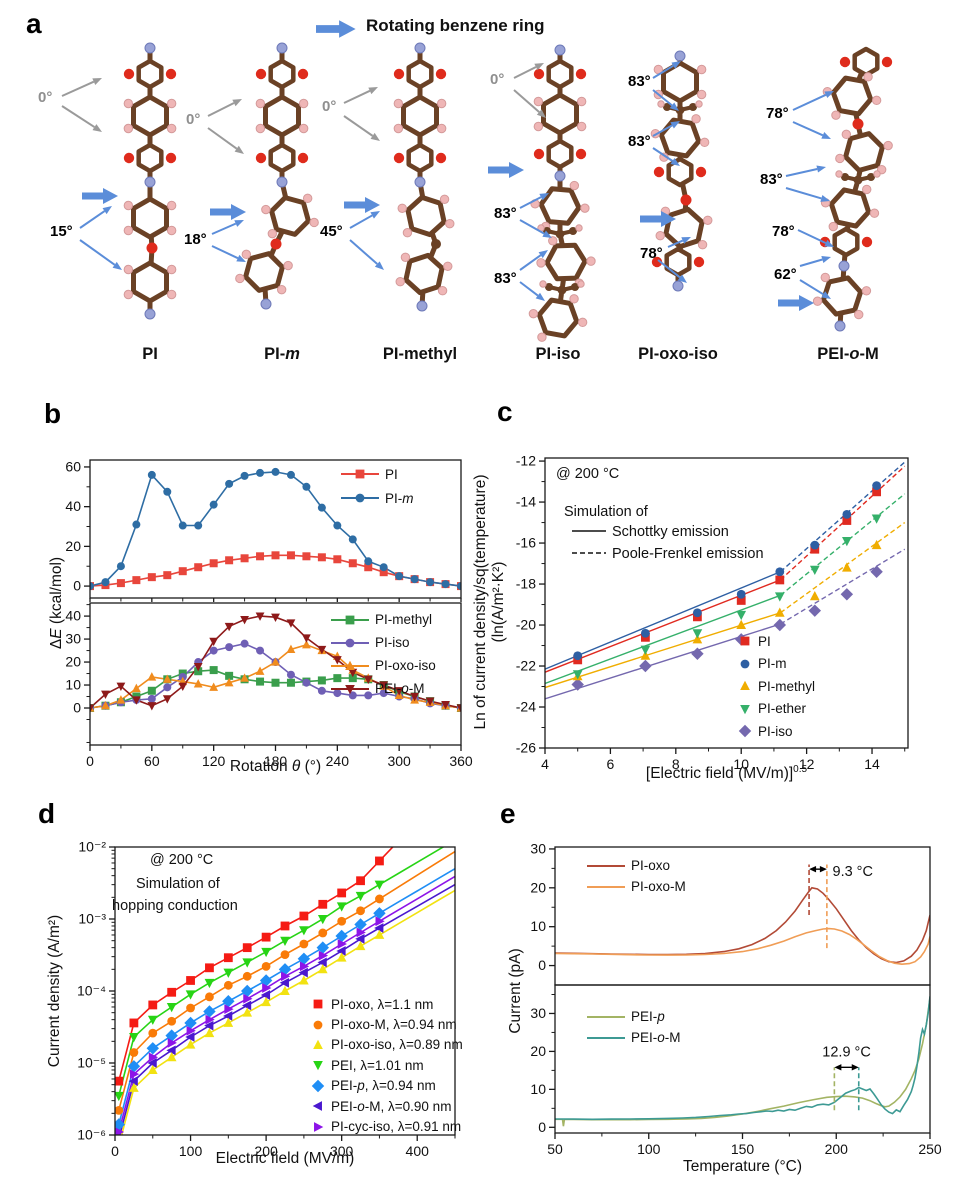  I want to click on svg-text: -20, so click(526, 625).